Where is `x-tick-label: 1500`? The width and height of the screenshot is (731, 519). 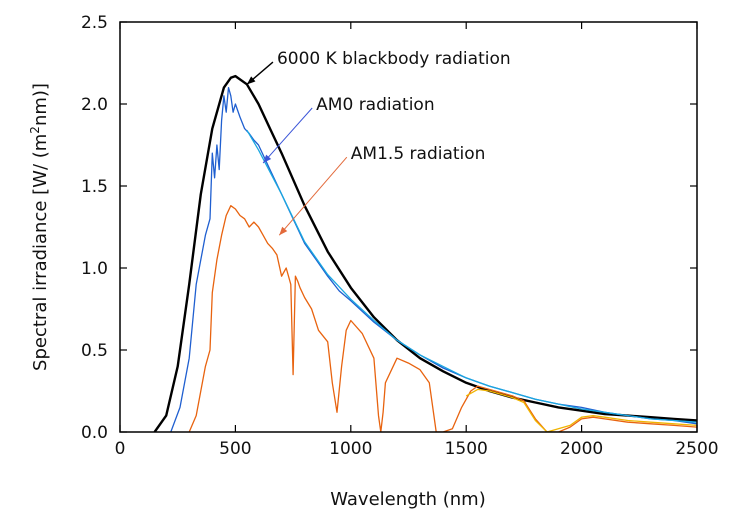
x-tick-label: 1500 is located at coordinates (466, 449).